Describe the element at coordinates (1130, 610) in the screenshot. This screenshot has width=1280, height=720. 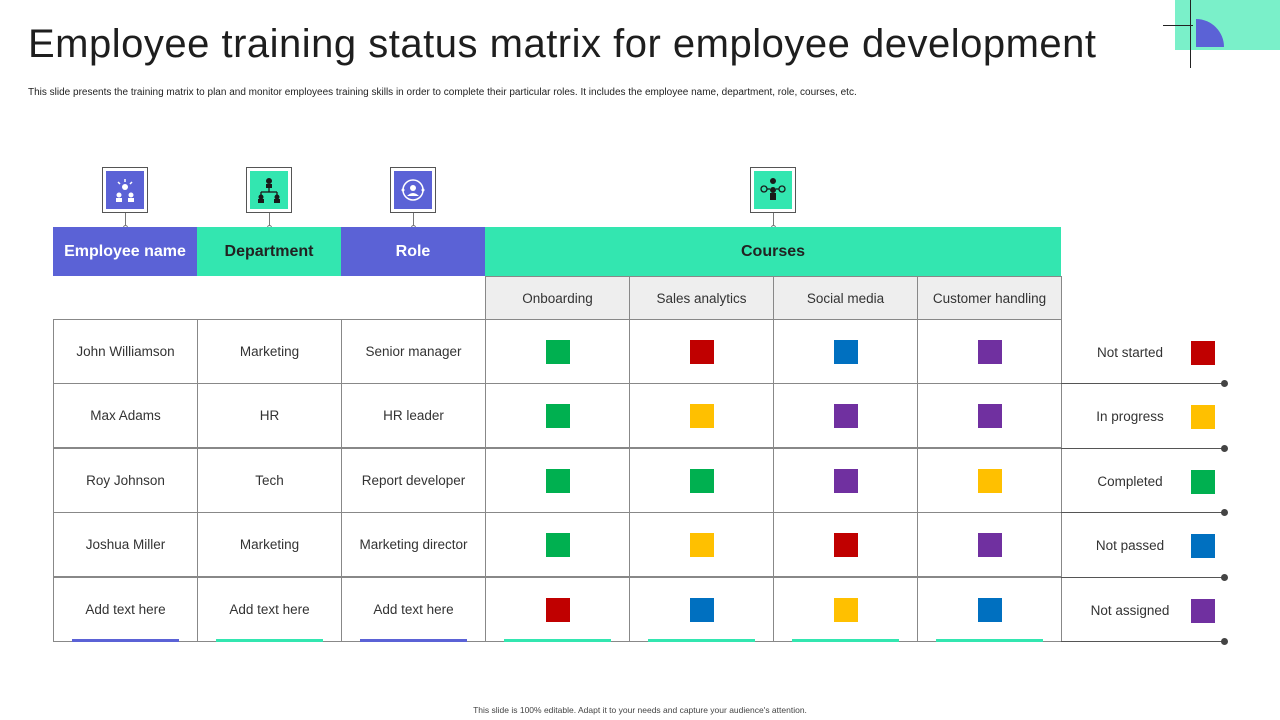
I see `legend-label: Not assigned` at that location.